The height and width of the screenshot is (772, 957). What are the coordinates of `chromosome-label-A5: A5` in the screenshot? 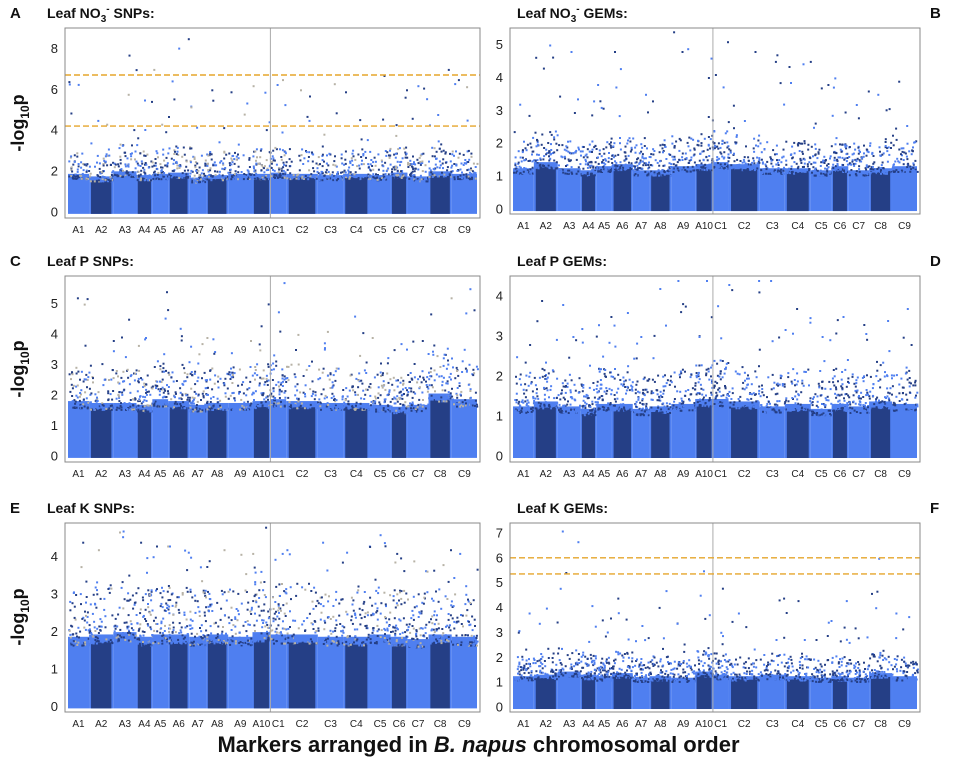 It's located at (604, 226).